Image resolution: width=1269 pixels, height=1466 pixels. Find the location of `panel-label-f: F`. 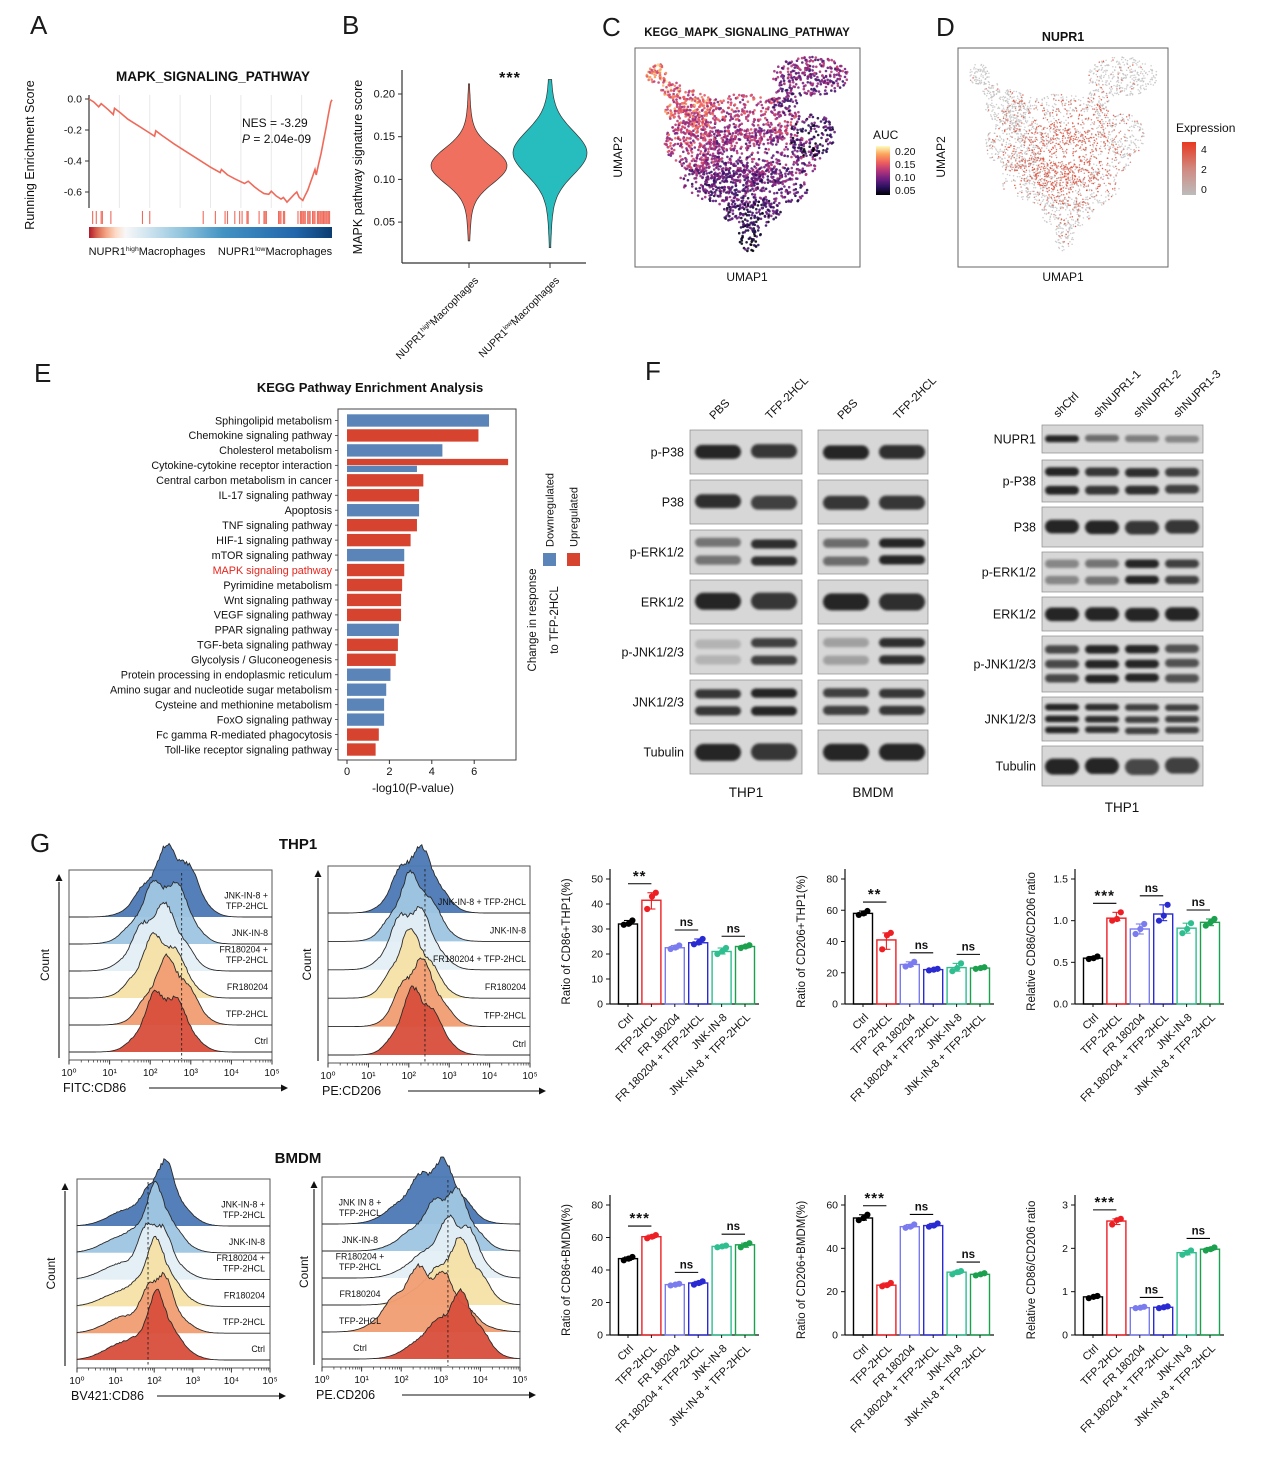

panel-label-f: F is located at coordinates (653, 371).